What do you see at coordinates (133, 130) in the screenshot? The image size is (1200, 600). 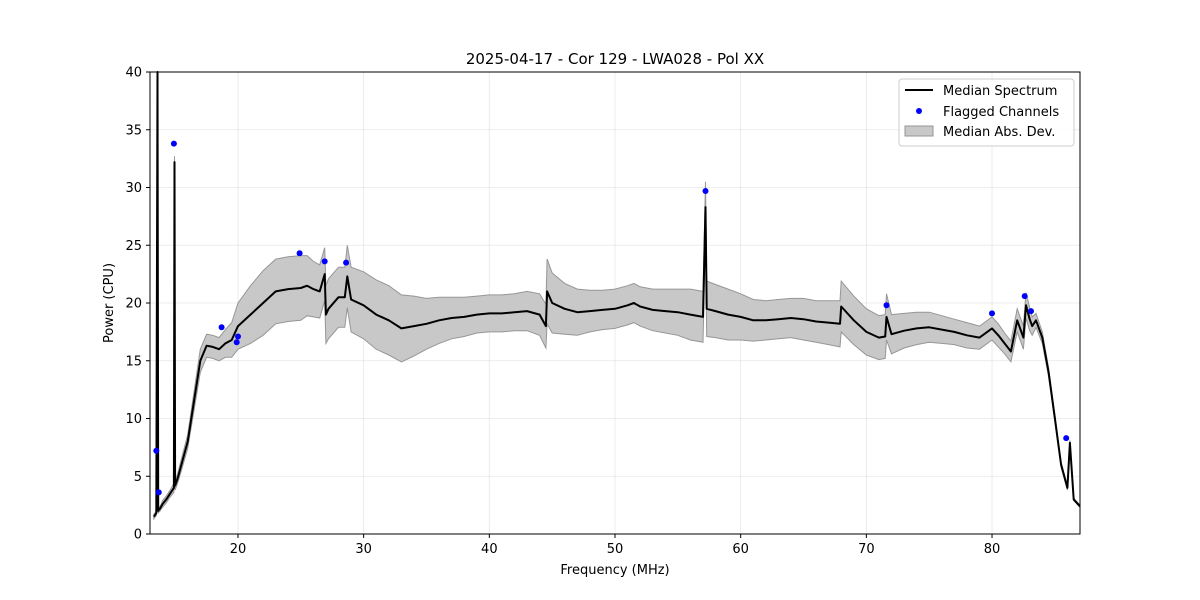 I see `y-tick-label: 35` at bounding box center [133, 130].